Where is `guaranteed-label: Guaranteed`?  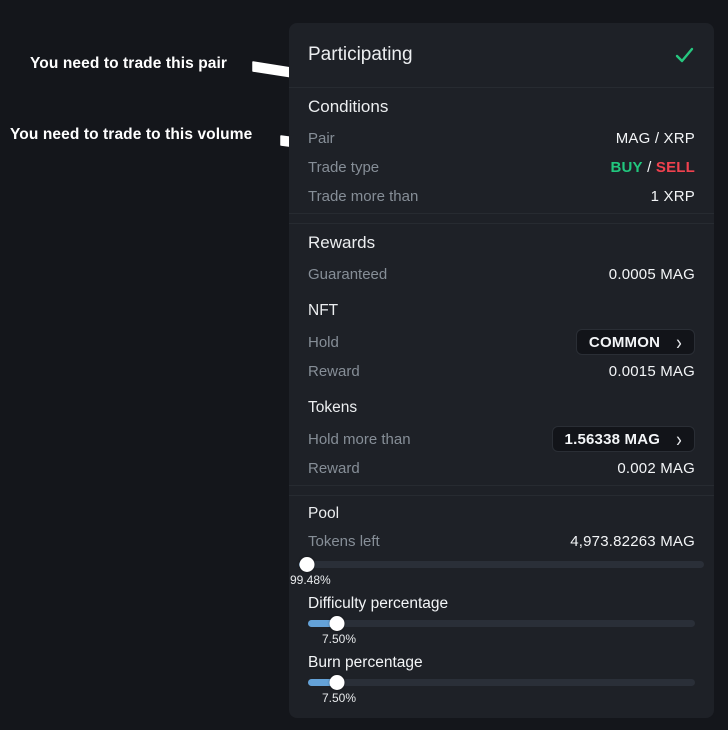
guaranteed-label: Guaranteed is located at coordinates (348, 274).